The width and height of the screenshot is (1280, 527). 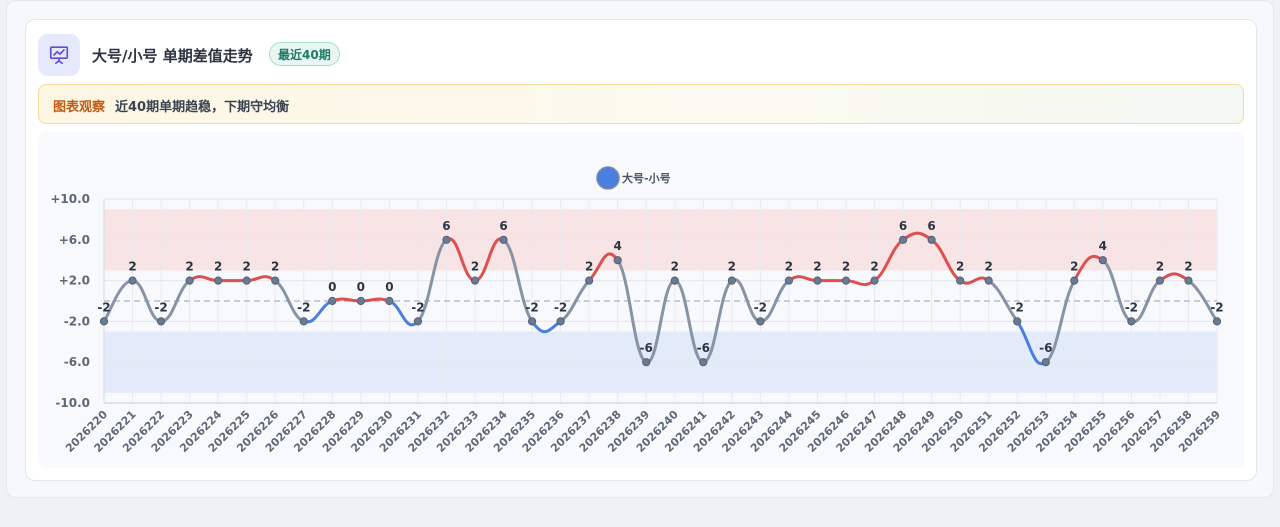 What do you see at coordinates (70, 199) in the screenshot?
I see `y-tick-label: +10.0` at bounding box center [70, 199].